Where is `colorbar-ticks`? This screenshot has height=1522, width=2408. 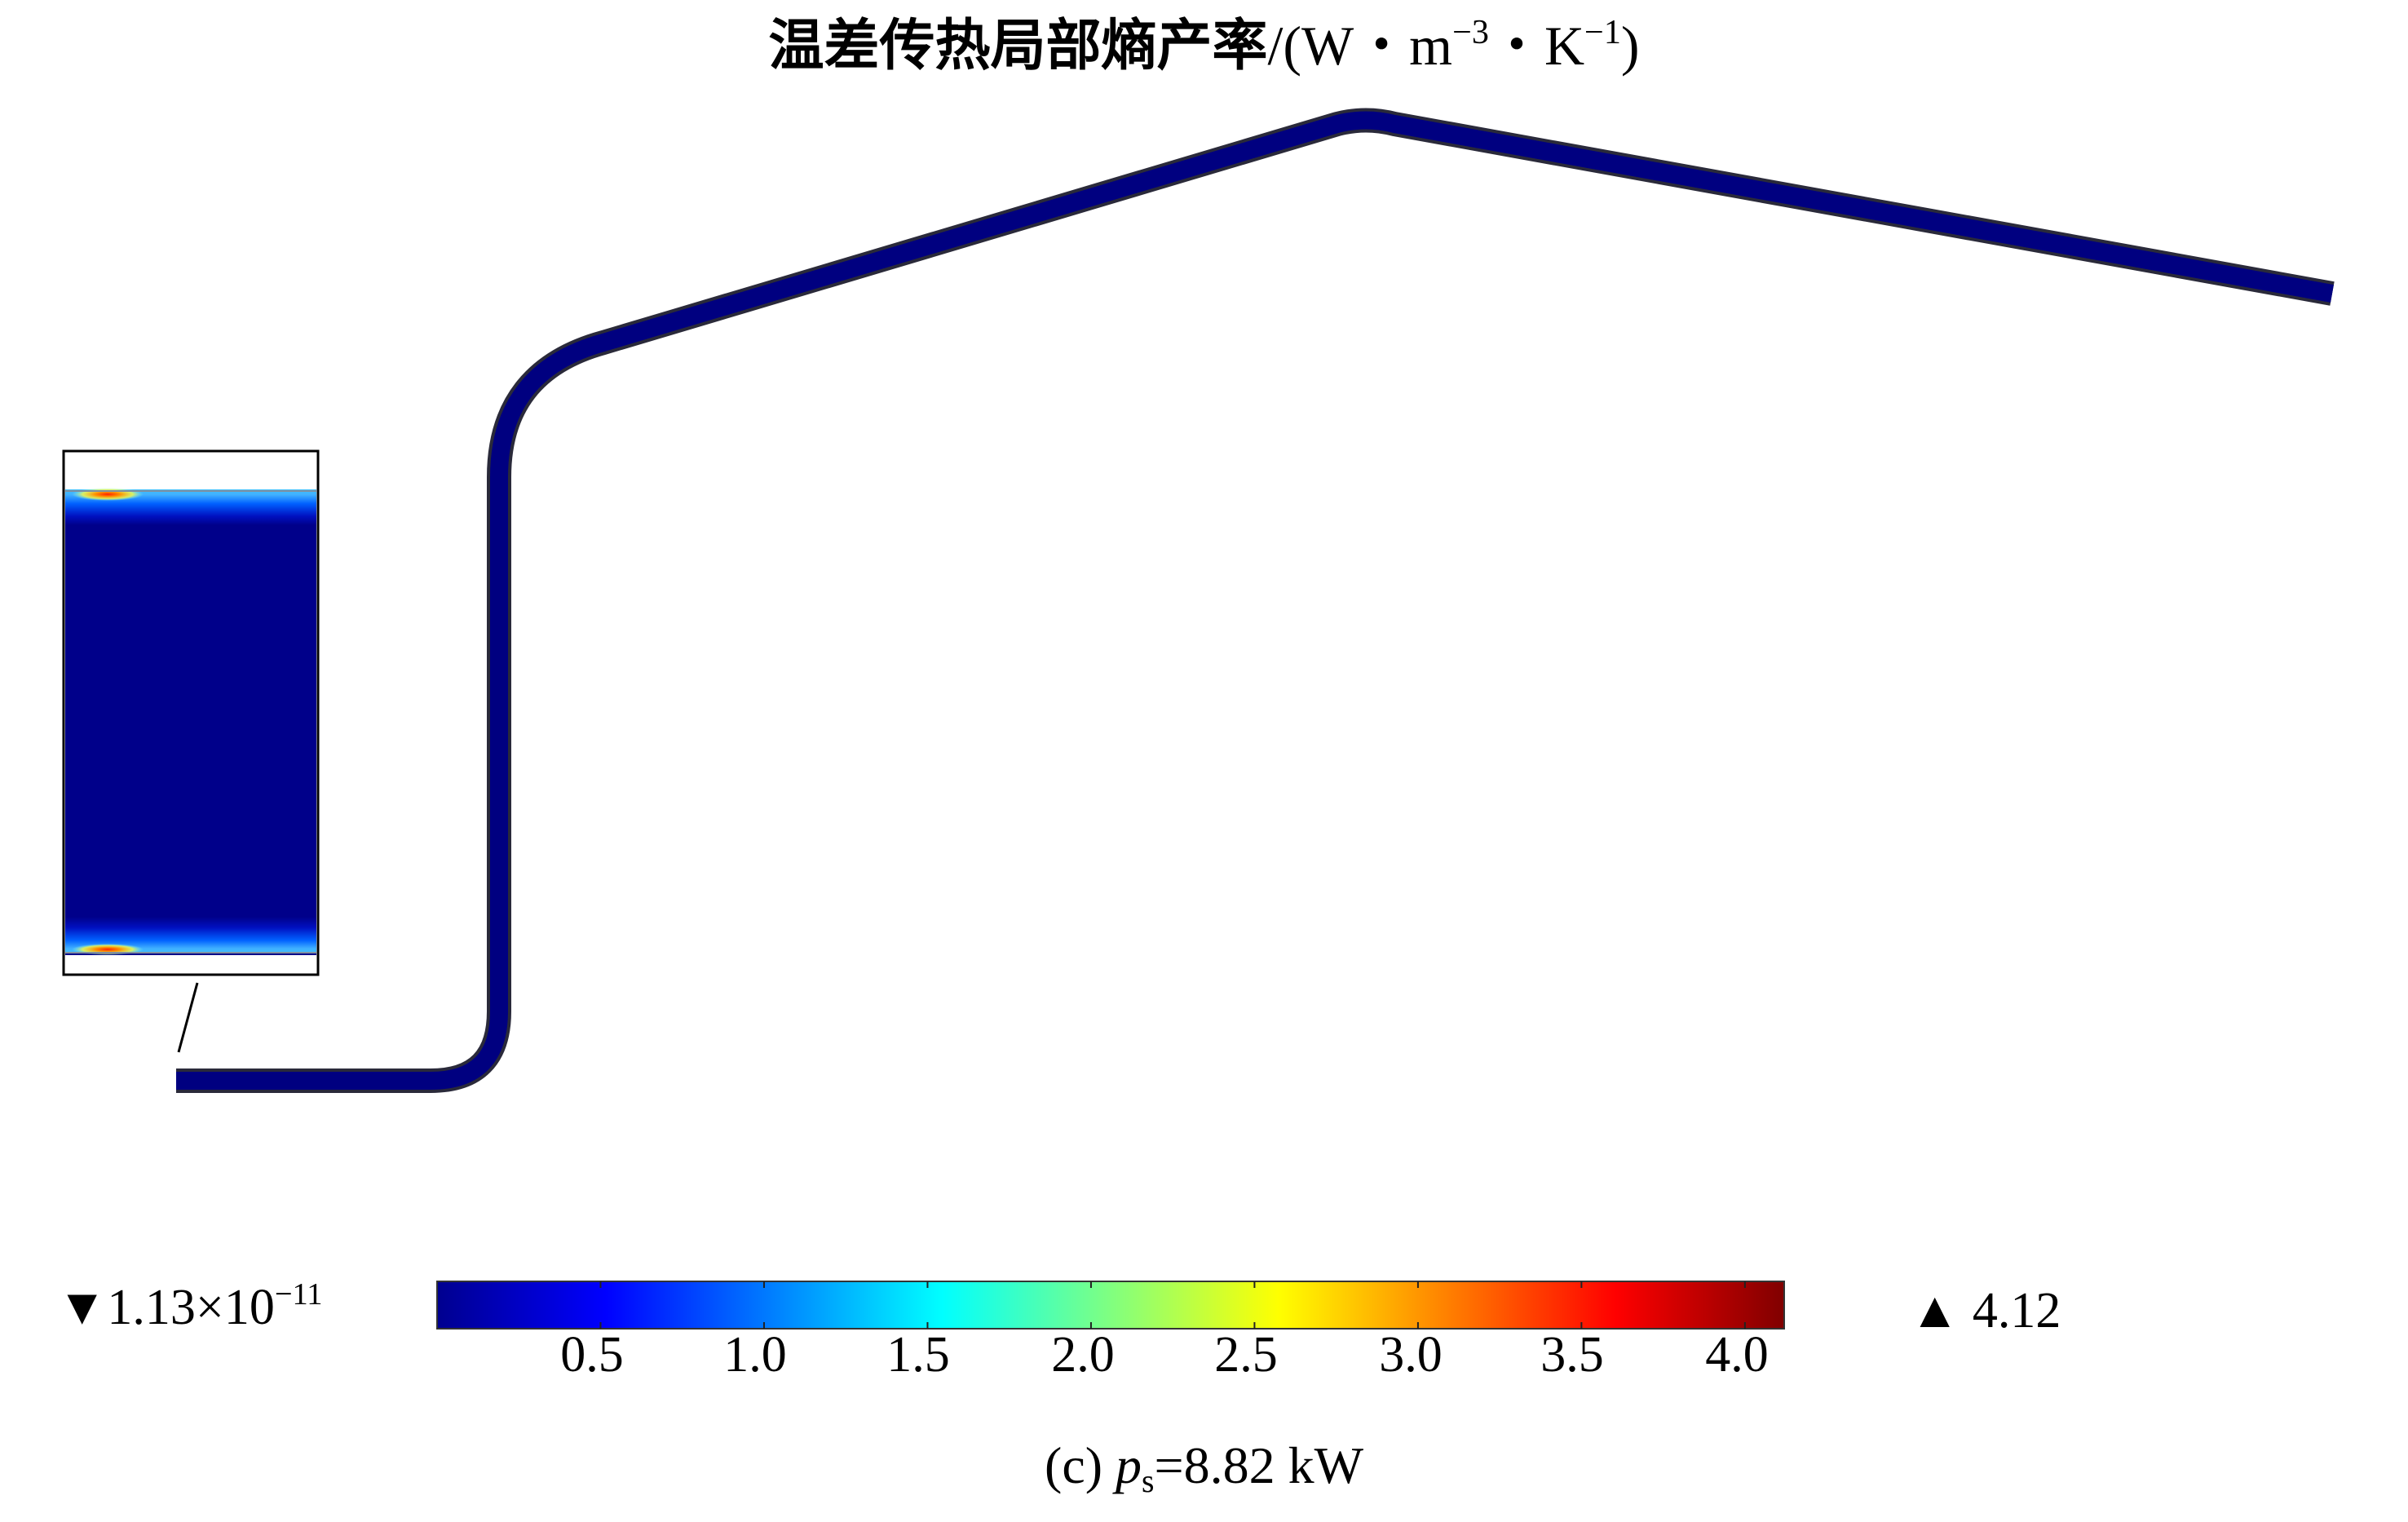 colorbar-ticks is located at coordinates (1172, 1305).